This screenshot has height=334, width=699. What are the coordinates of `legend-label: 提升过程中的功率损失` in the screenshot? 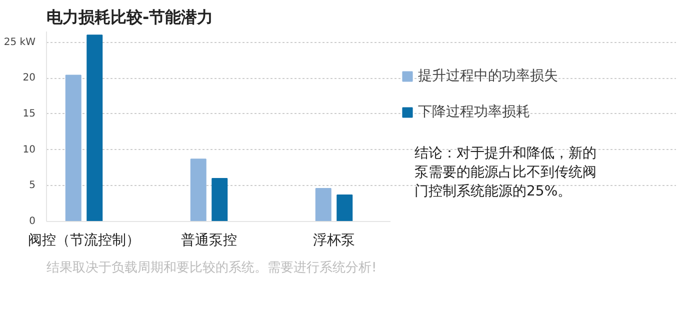 It's located at (488, 76).